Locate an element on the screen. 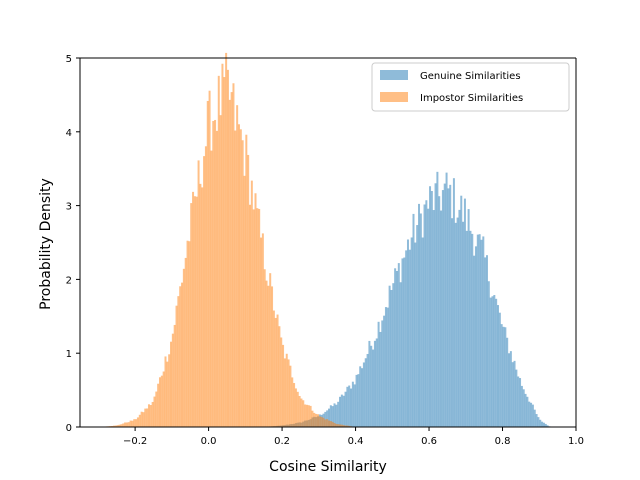 Image resolution: width=640 pixels, height=480 pixels. legend-label-genuine: Genuine Similarities is located at coordinates (470, 76).